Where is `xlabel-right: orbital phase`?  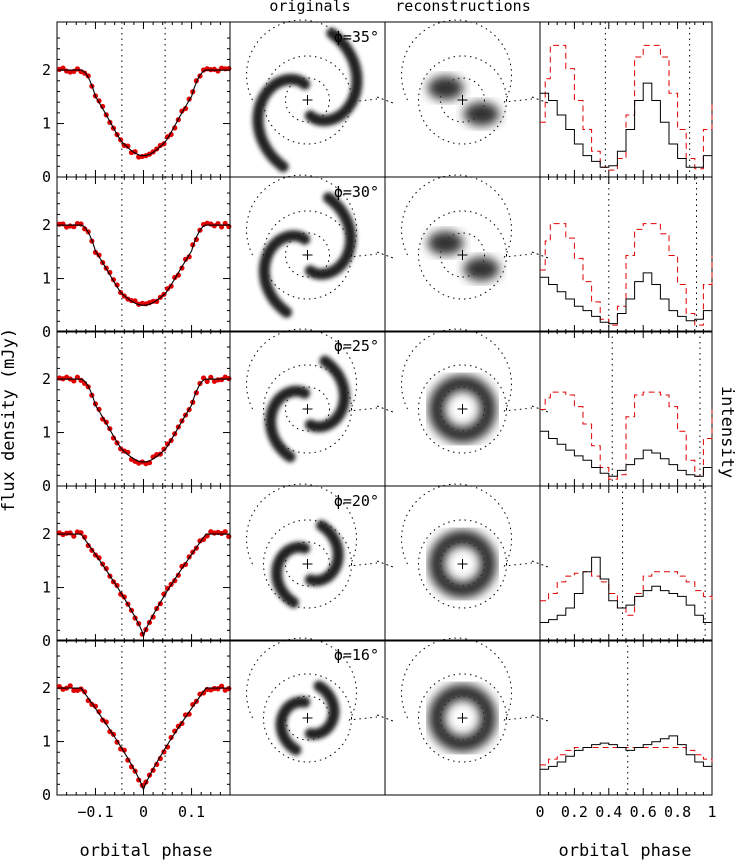 xlabel-right: orbital phase is located at coordinates (624, 851).